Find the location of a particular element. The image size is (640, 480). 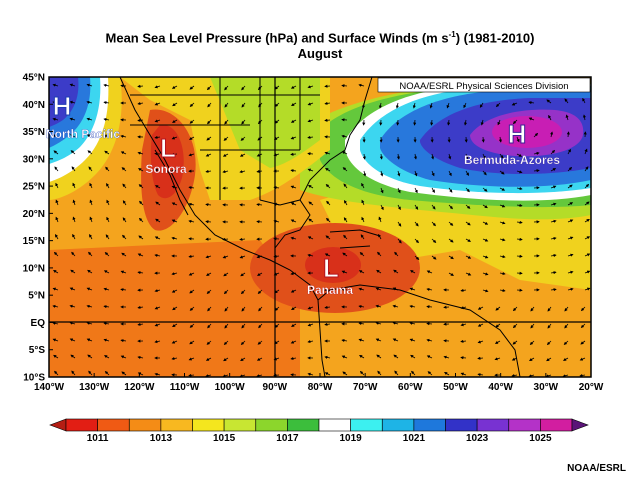

latitude-tick-label: 10°N is located at coordinates (34, 268).